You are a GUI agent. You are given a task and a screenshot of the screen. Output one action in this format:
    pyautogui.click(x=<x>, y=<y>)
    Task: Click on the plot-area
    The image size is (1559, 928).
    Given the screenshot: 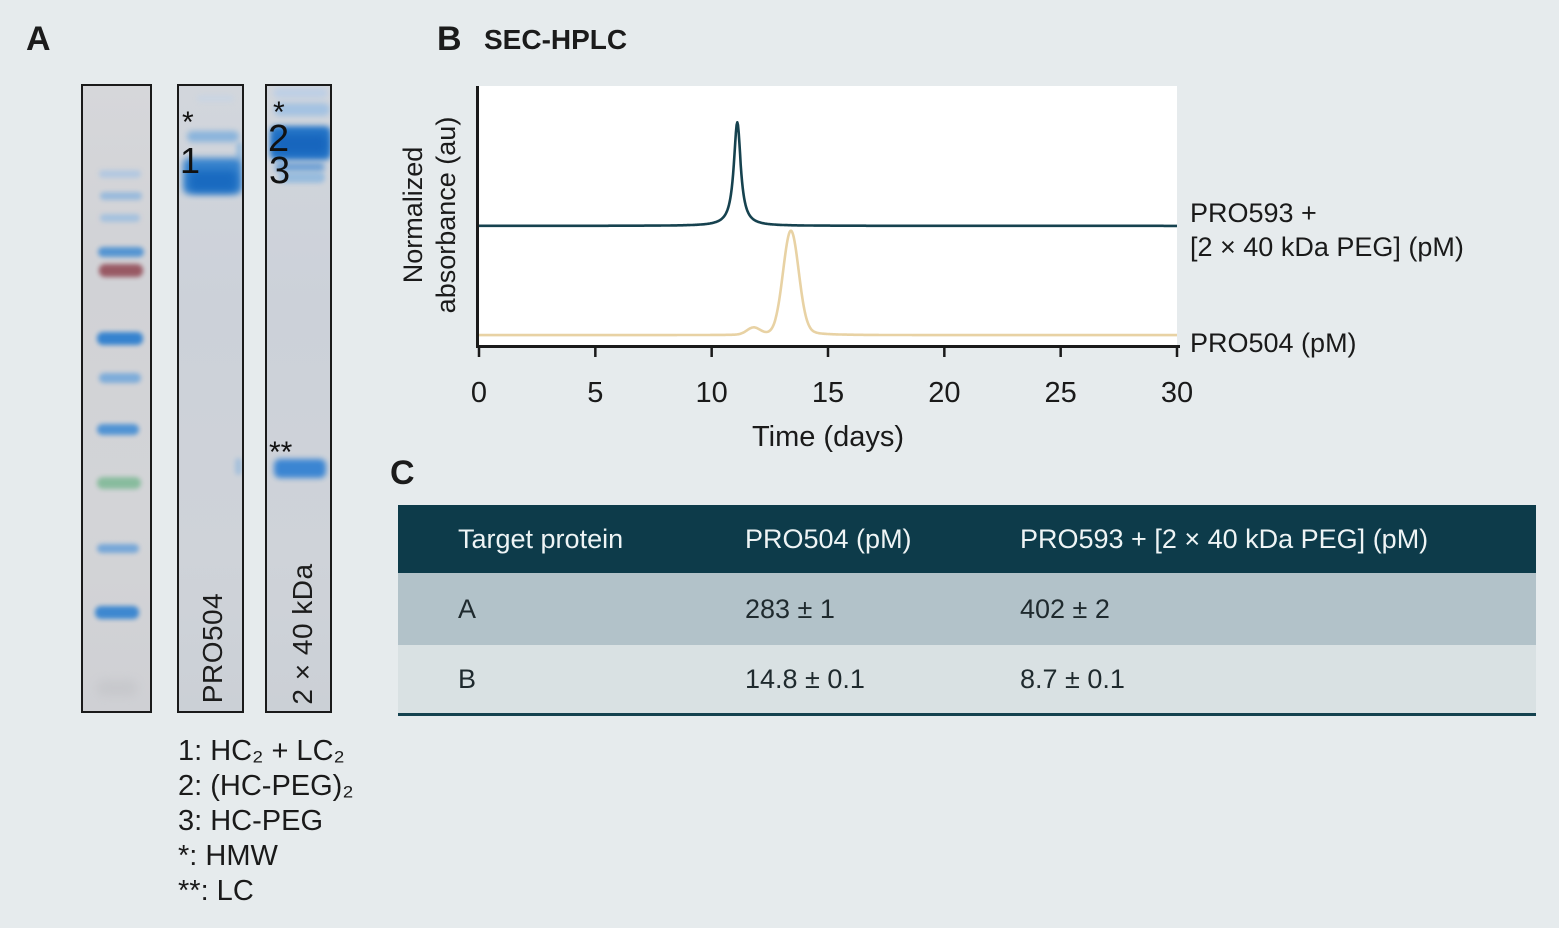 What is the action you would take?
    pyautogui.click(x=828, y=215)
    